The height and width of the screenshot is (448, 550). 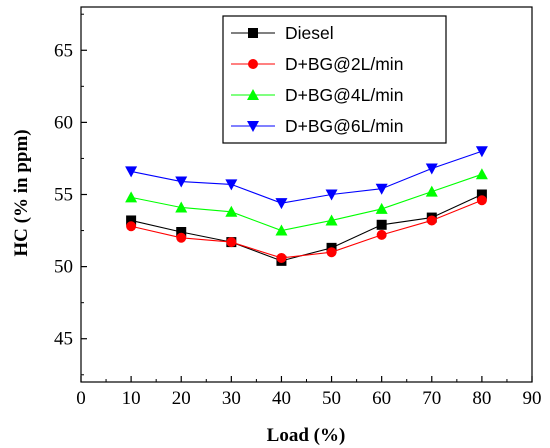 What do you see at coordinates (344, 126) in the screenshot?
I see `legend-label: D+BG@6L/min` at bounding box center [344, 126].